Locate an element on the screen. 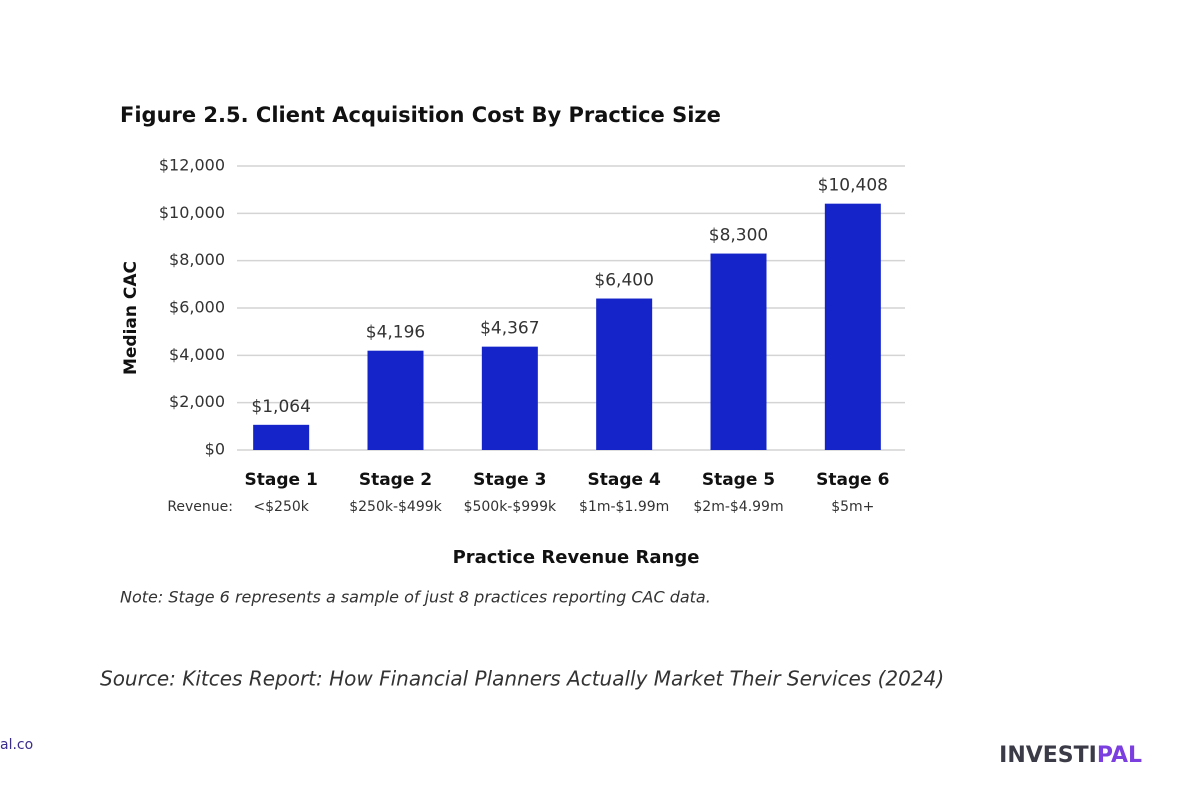 Image resolution: width=1200 pixels, height=800 pixels. y-tick-label: $0 is located at coordinates (215, 449).